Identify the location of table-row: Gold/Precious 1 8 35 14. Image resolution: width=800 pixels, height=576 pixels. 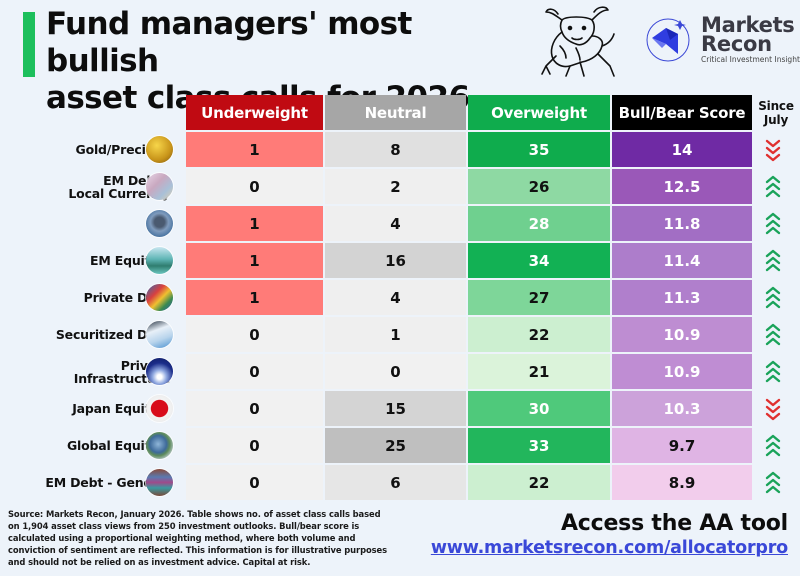
(400, 149).